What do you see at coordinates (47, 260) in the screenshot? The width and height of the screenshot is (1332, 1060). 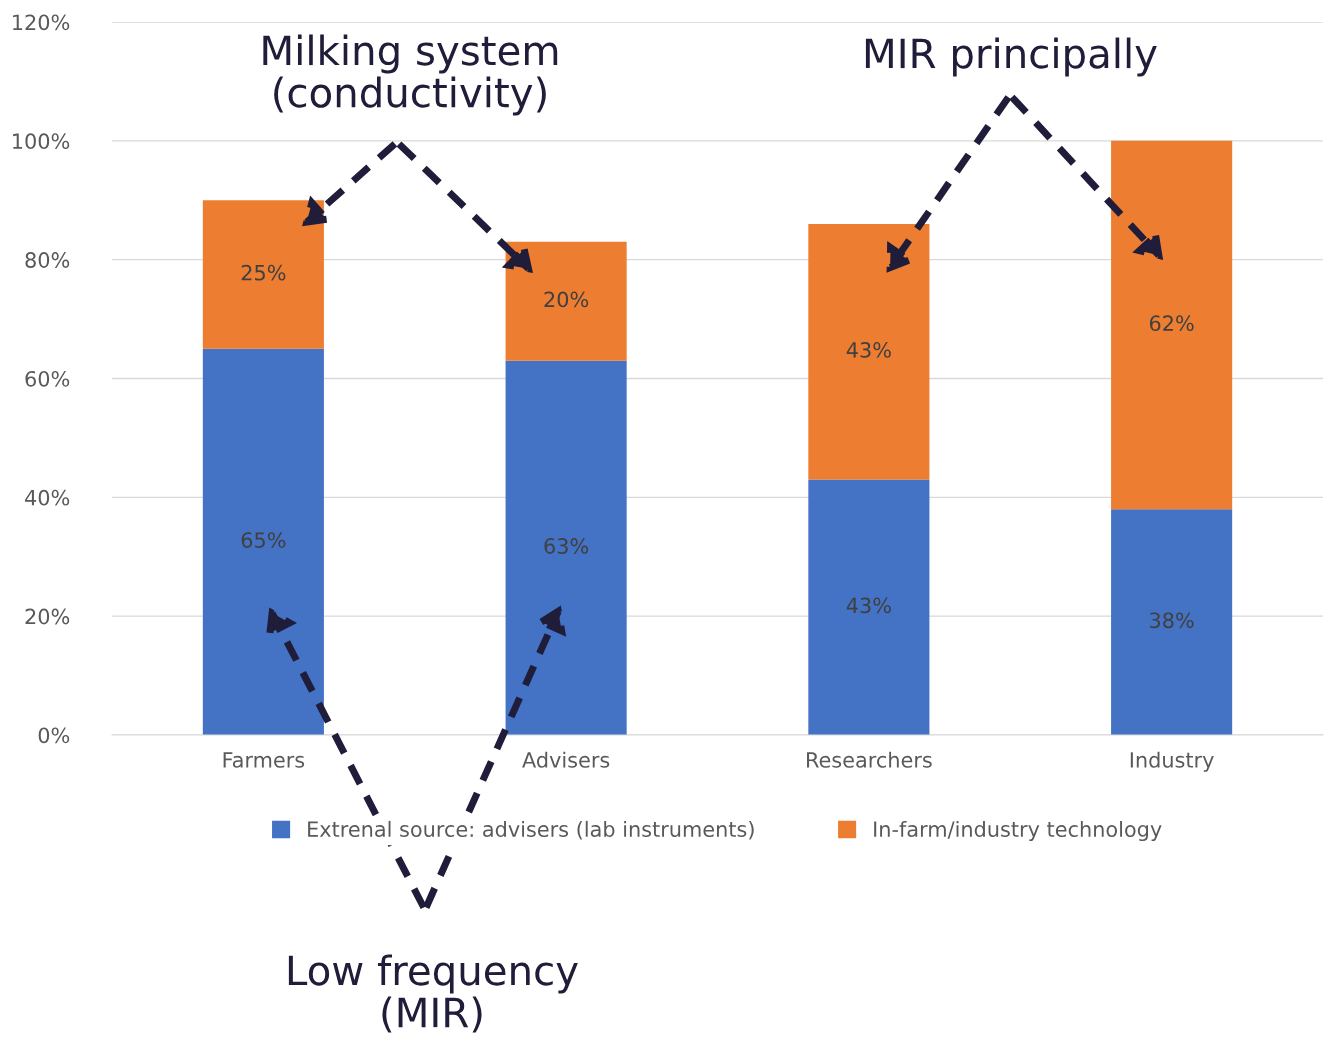 I see `y-tick-label: 80%` at bounding box center [47, 260].